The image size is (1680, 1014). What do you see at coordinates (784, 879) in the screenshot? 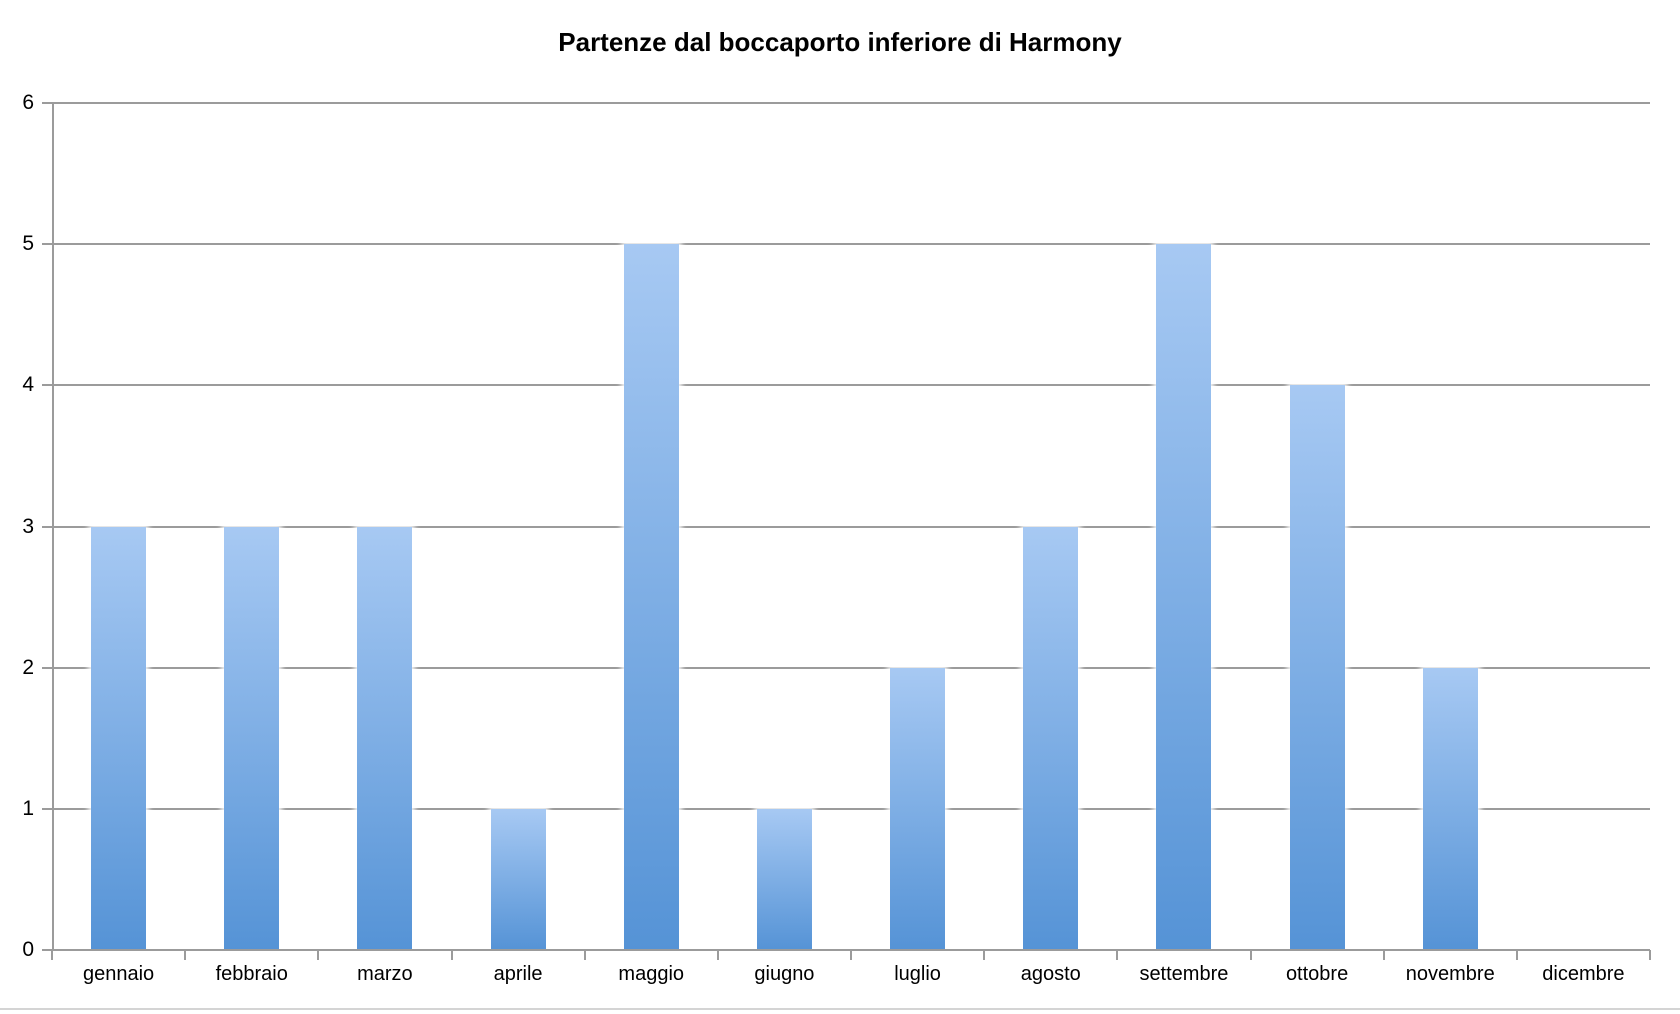
I see `bar-giugno` at bounding box center [784, 879].